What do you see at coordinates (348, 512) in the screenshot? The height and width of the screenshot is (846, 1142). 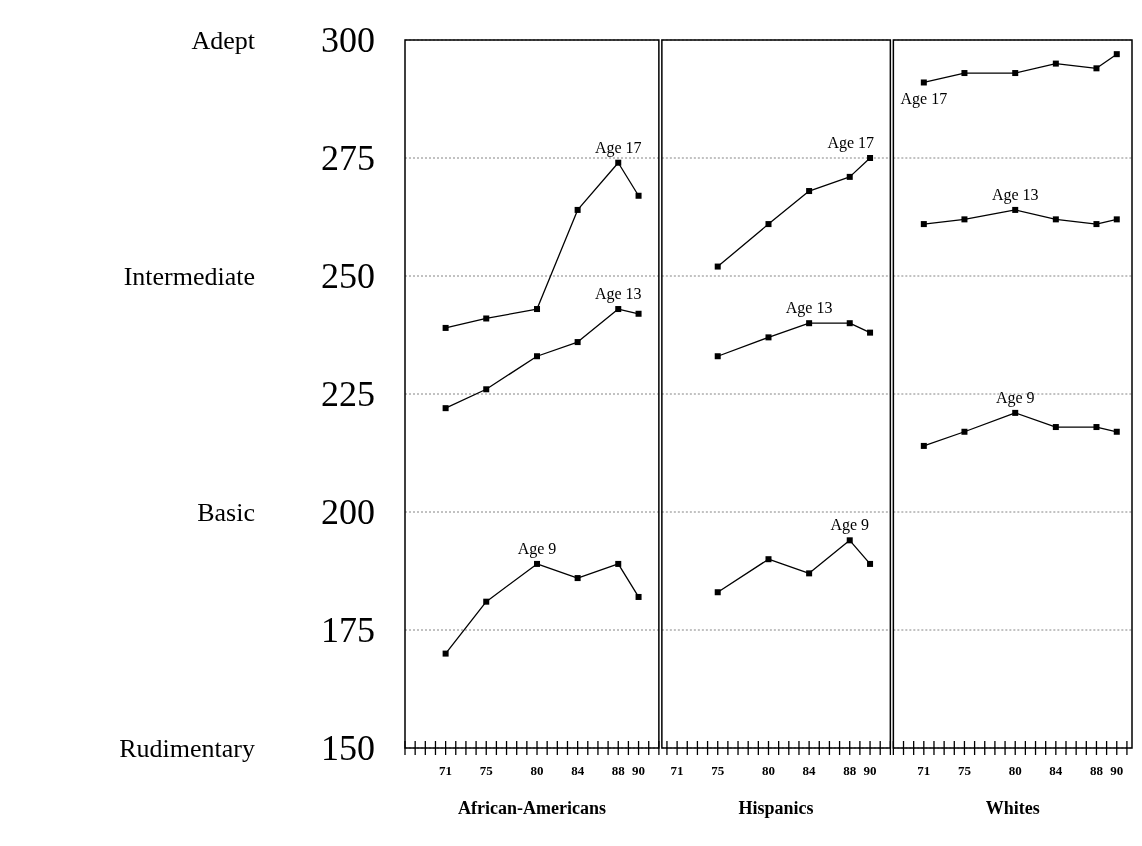 I see `y-tick-label: 200` at bounding box center [348, 512].